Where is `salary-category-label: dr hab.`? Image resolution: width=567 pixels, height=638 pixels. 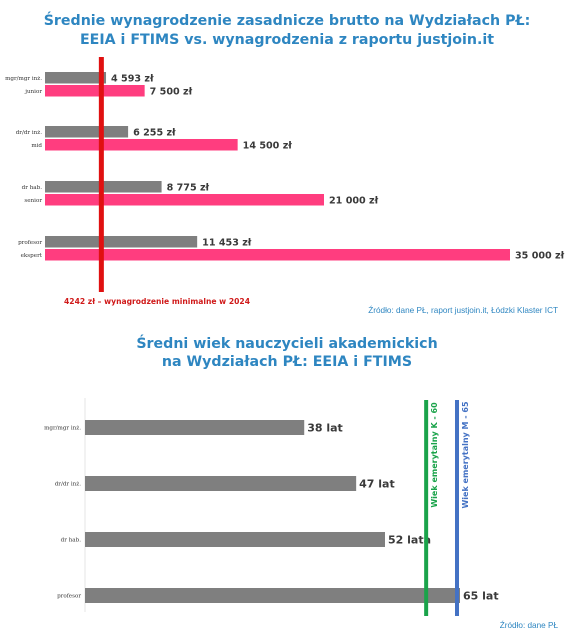 salary-category-label: dr hab. is located at coordinates (32, 188).